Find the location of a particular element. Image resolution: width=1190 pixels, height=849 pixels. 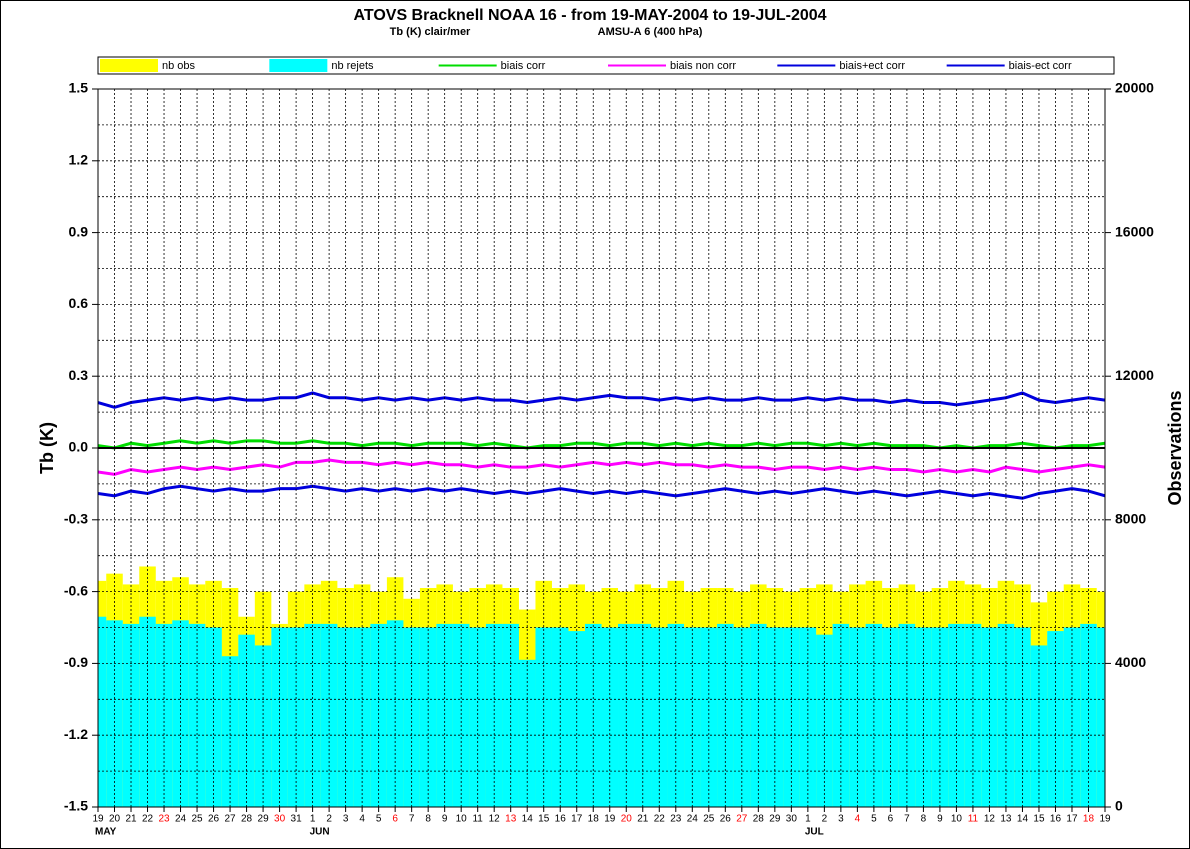

month-label: JUL is located at coordinates (814, 832).